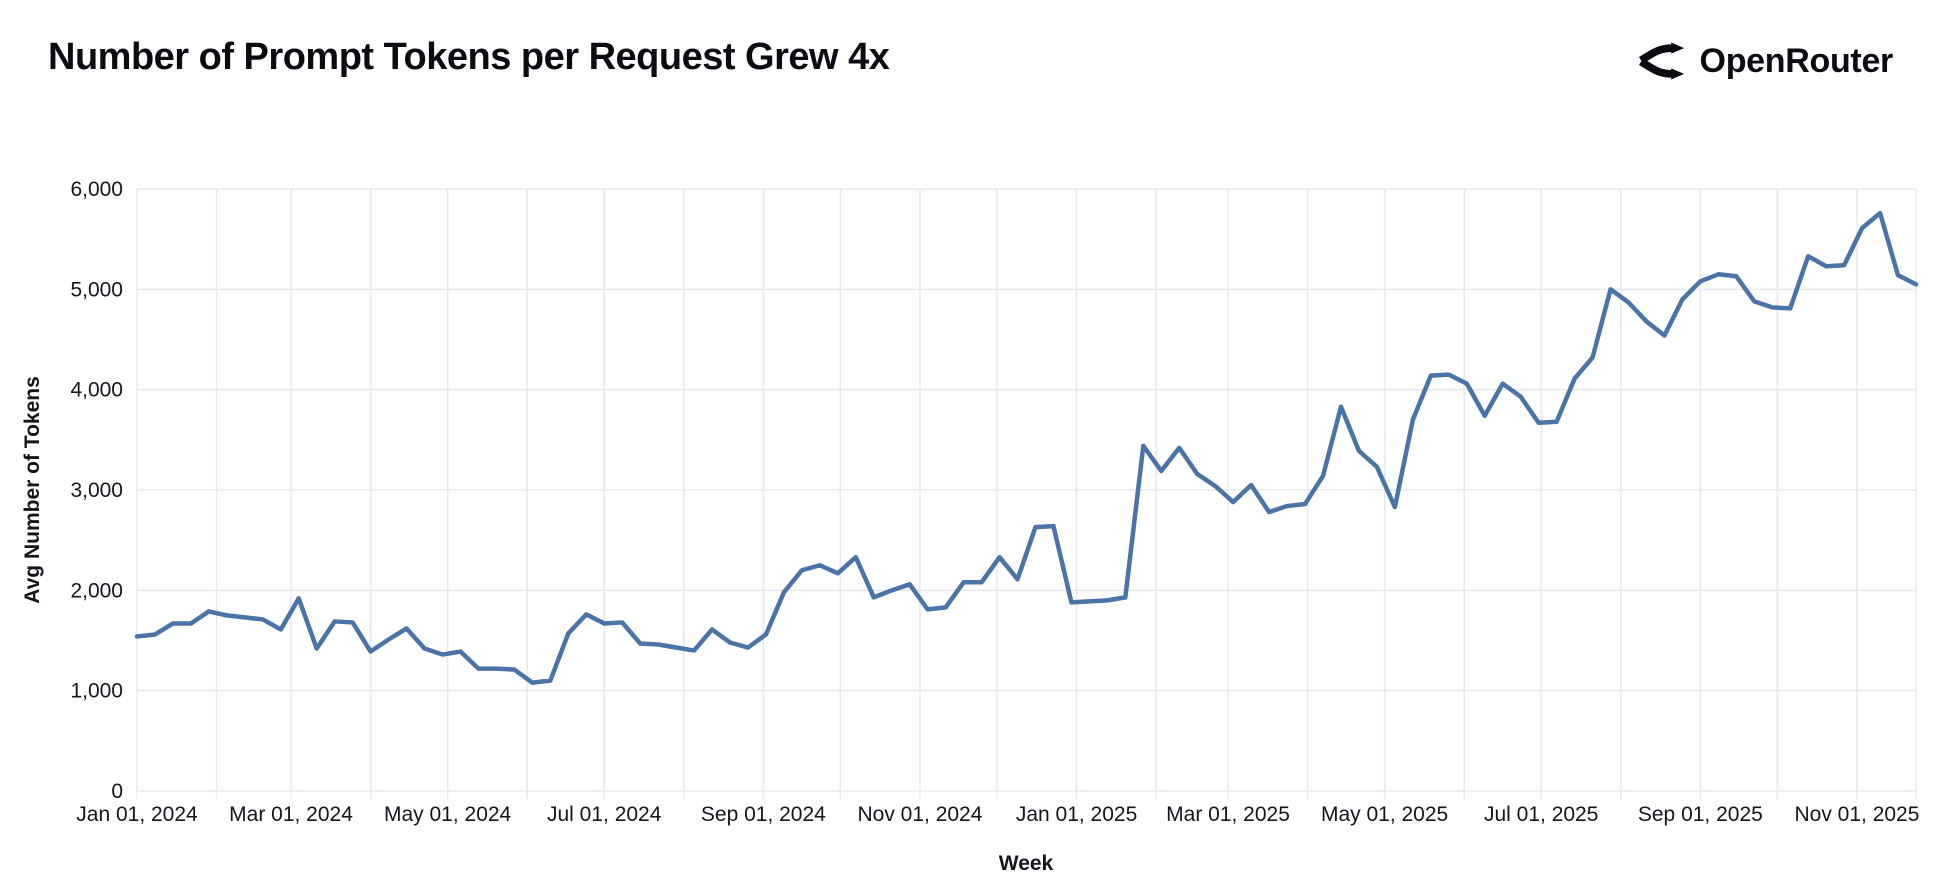  What do you see at coordinates (96, 189) in the screenshot?
I see `y-tick-label: 6,000` at bounding box center [96, 189].